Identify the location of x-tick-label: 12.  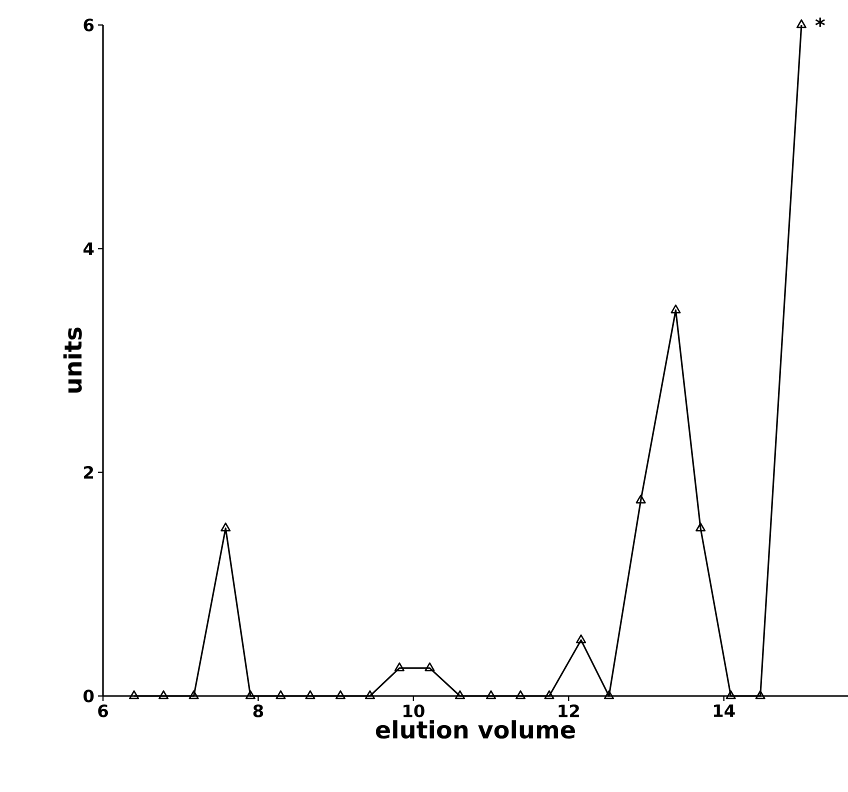
(568, 711).